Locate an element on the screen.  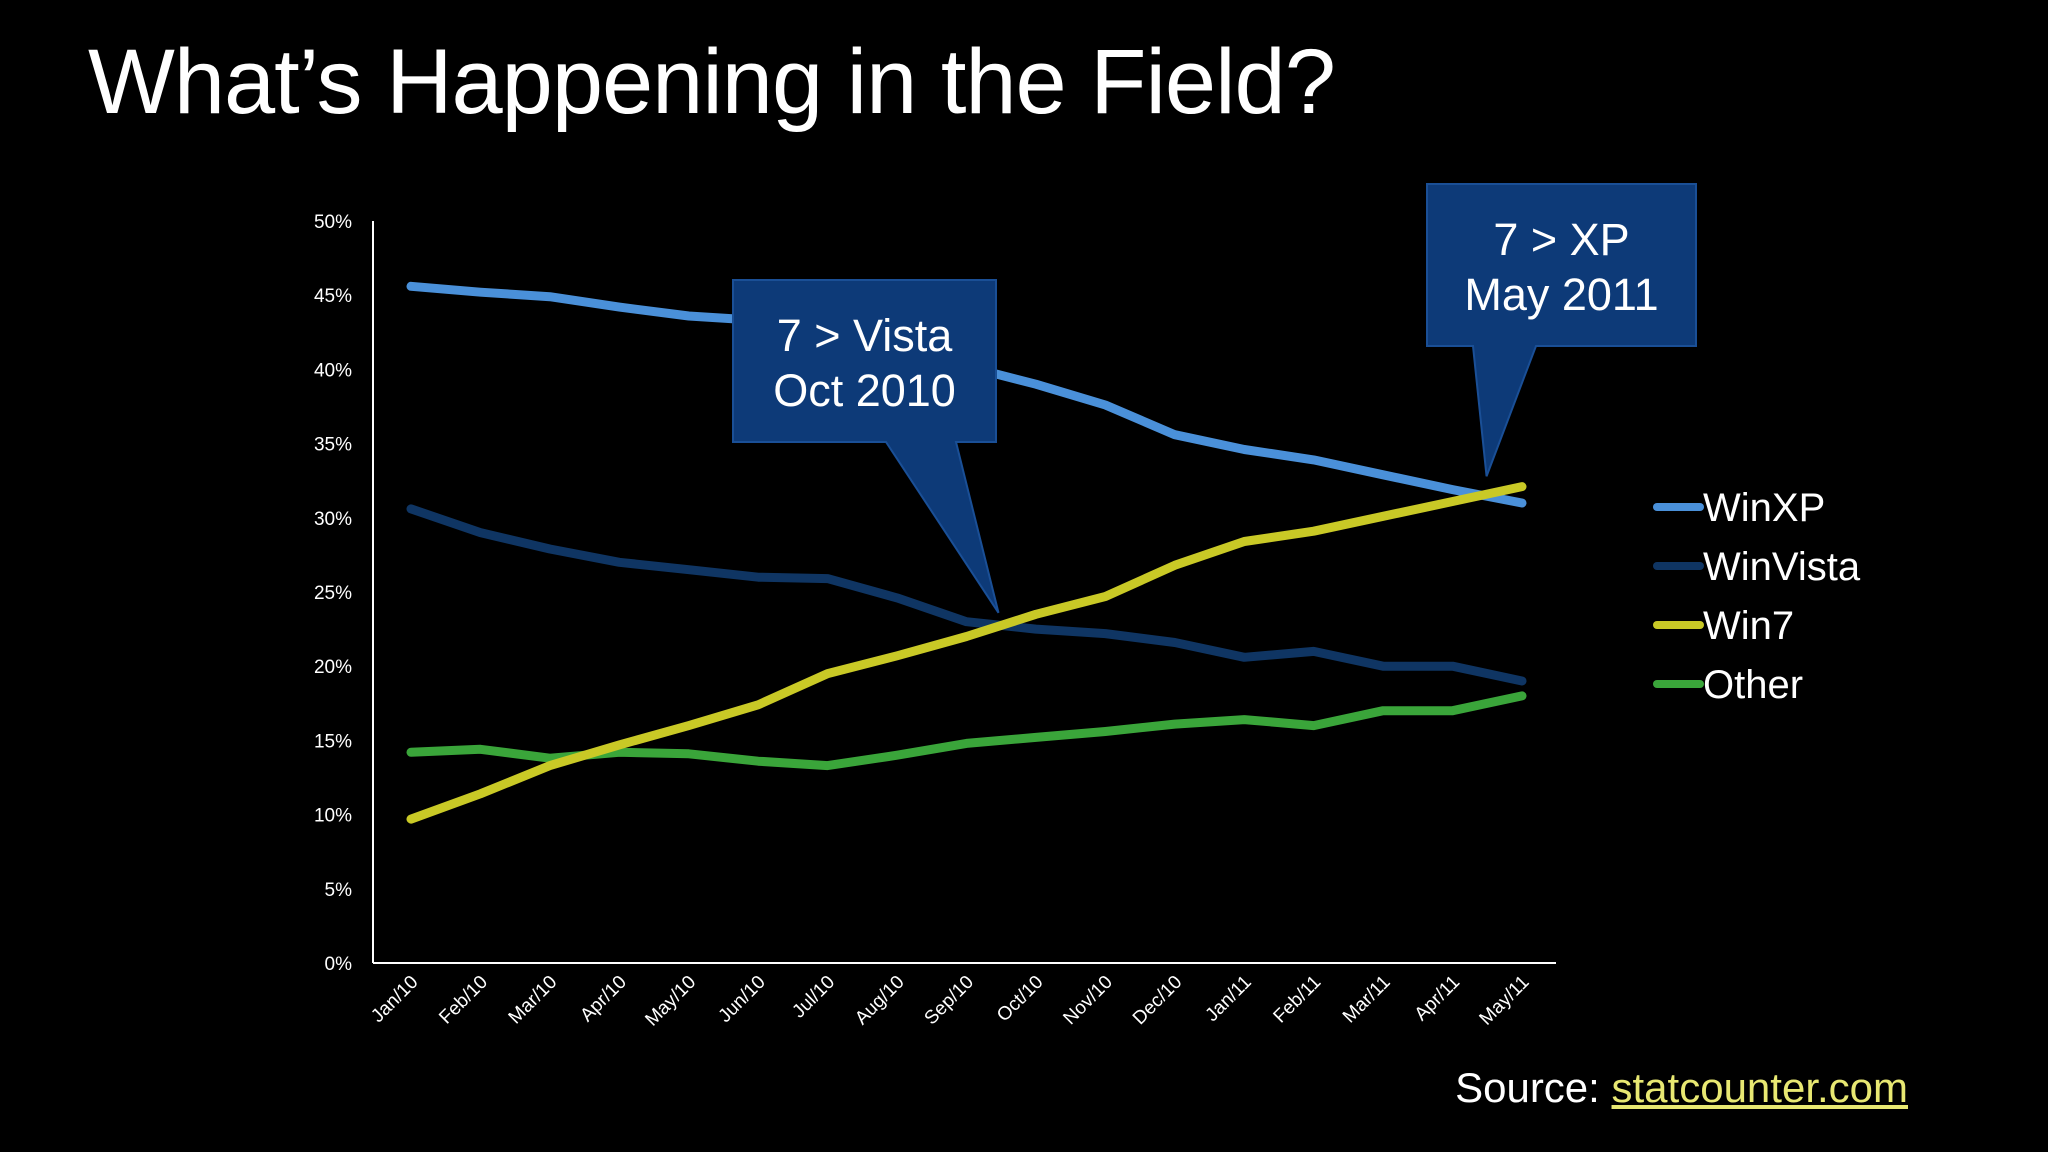
legend-label: WinXP is located at coordinates (1764, 508).